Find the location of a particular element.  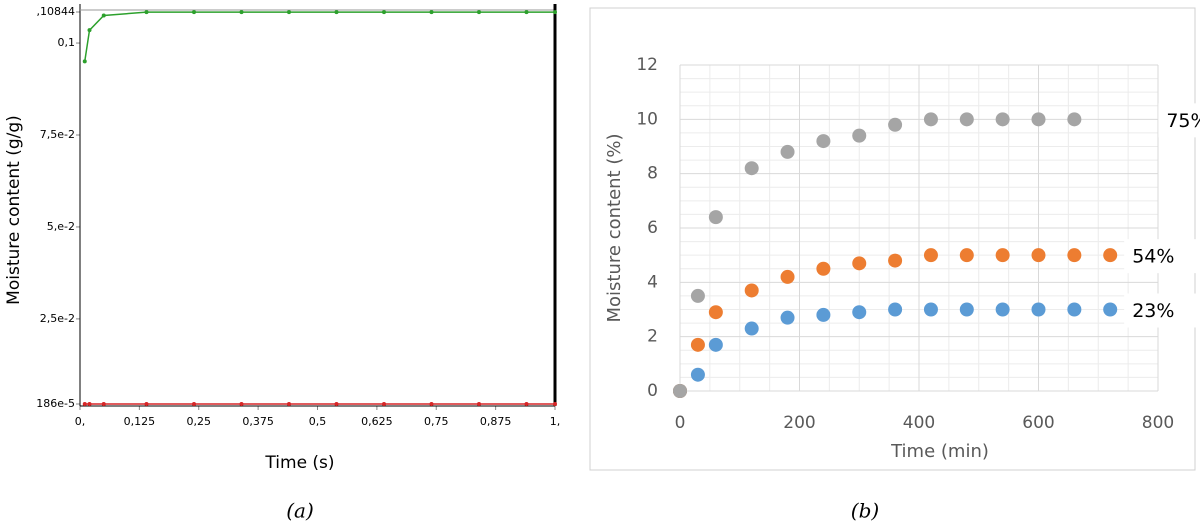

x-tick-label: 0,25 is located at coordinates (199, 421).